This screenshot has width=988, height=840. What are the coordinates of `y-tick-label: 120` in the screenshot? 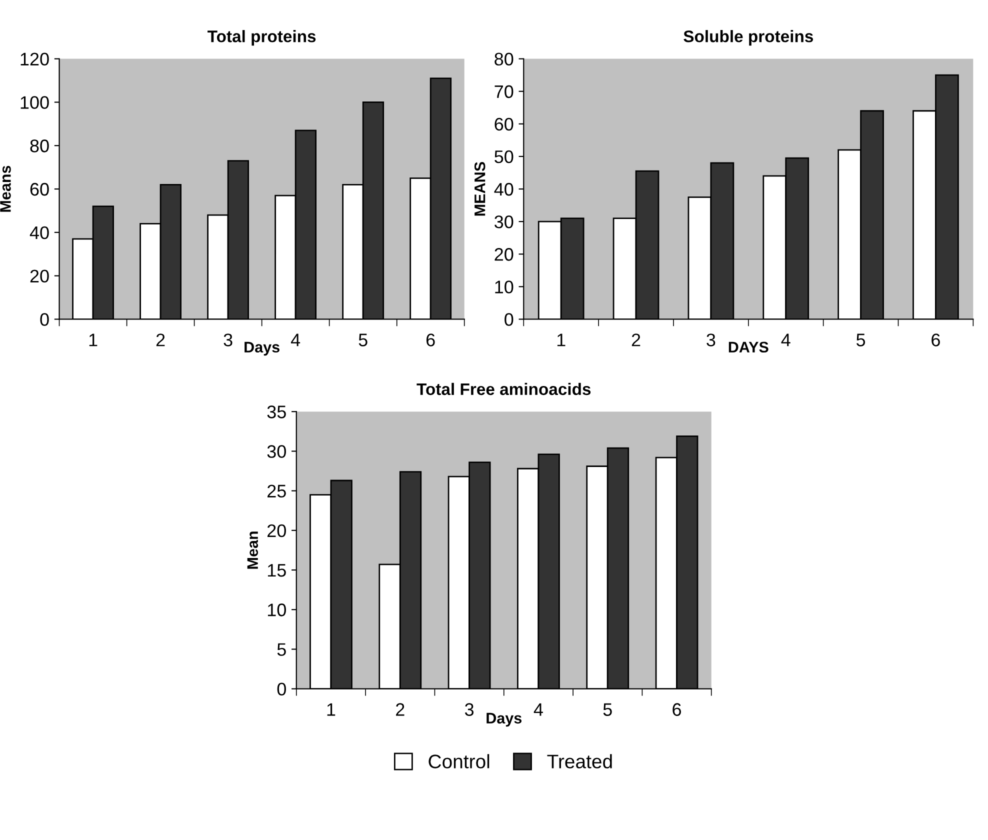 It's located at (34, 59).